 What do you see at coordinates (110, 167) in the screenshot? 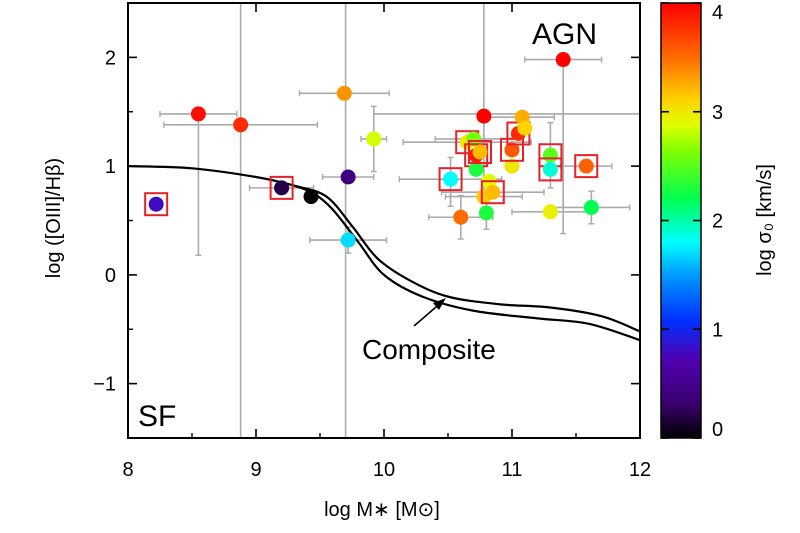
I see `y-tick-label: 1` at bounding box center [110, 167].